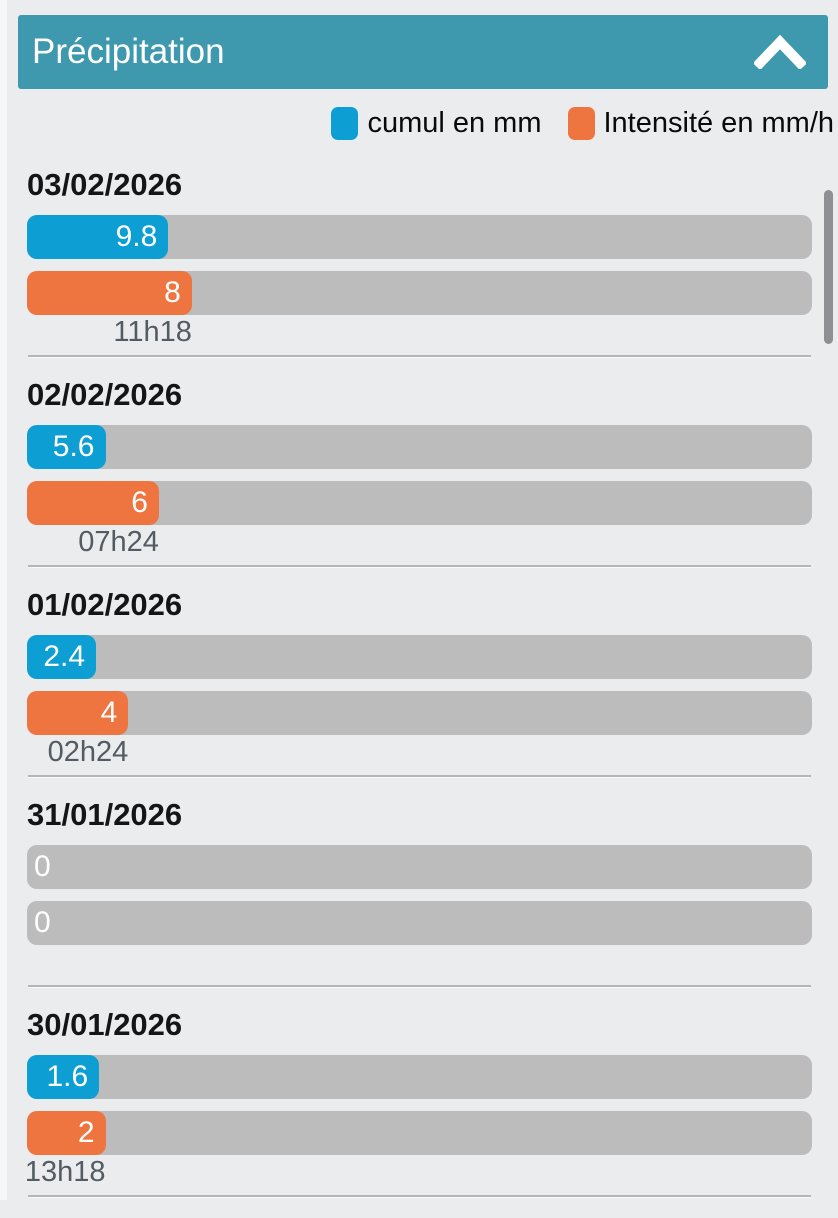  Describe the element at coordinates (419, 1133) in the screenshot. I see `intensite-bar-track: 2` at that location.